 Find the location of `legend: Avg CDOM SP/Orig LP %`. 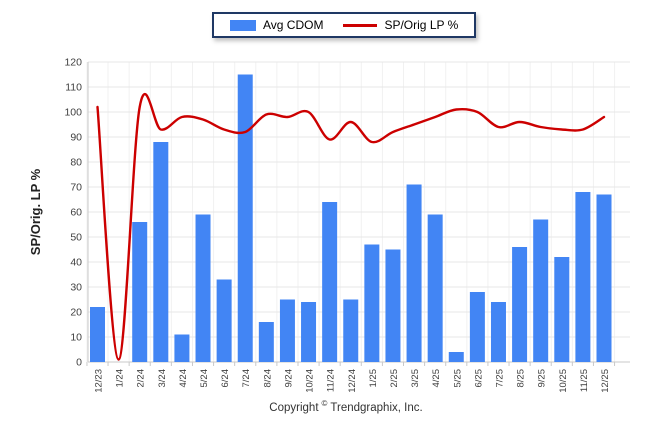

legend: Avg CDOM SP/Orig LP % is located at coordinates (344, 25).